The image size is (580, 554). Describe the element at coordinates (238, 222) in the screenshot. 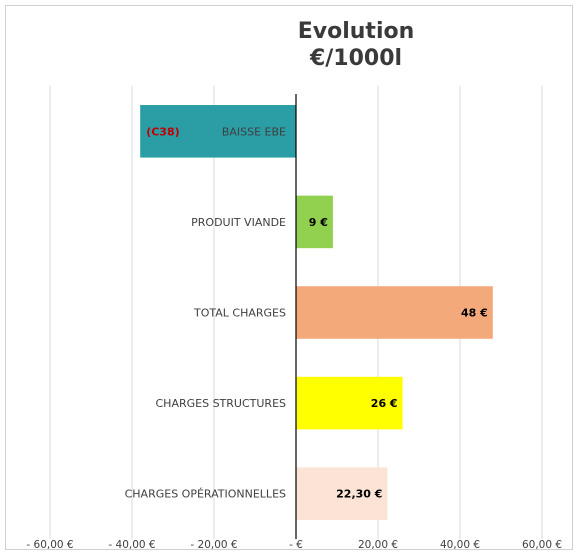

I see `category-label: PRODUIT VIANDE` at that location.